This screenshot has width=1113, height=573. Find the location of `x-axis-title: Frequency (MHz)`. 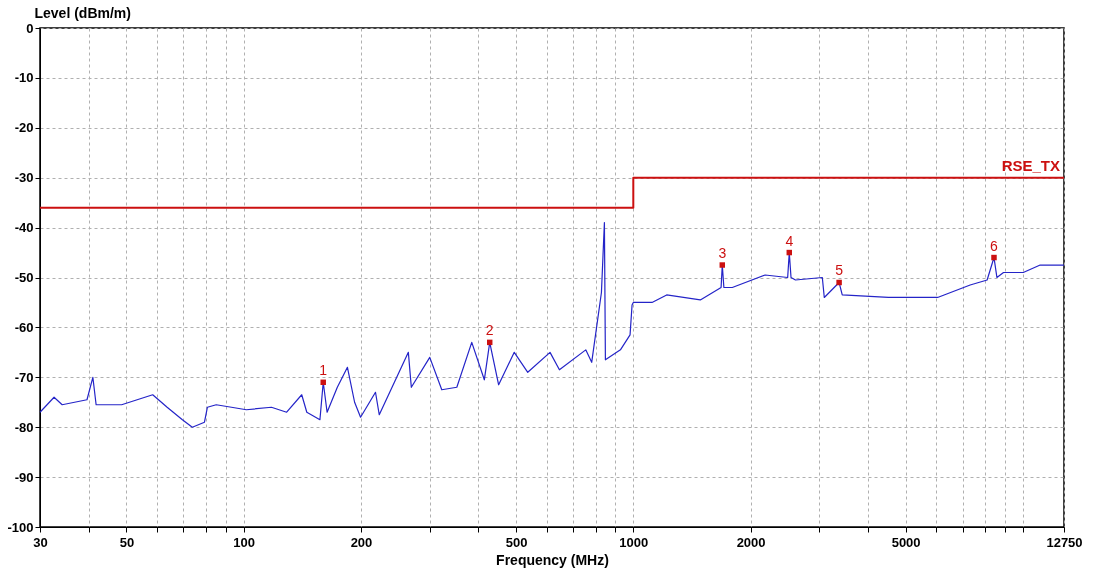

x-axis-title: Frequency (MHz) is located at coordinates (552, 559).